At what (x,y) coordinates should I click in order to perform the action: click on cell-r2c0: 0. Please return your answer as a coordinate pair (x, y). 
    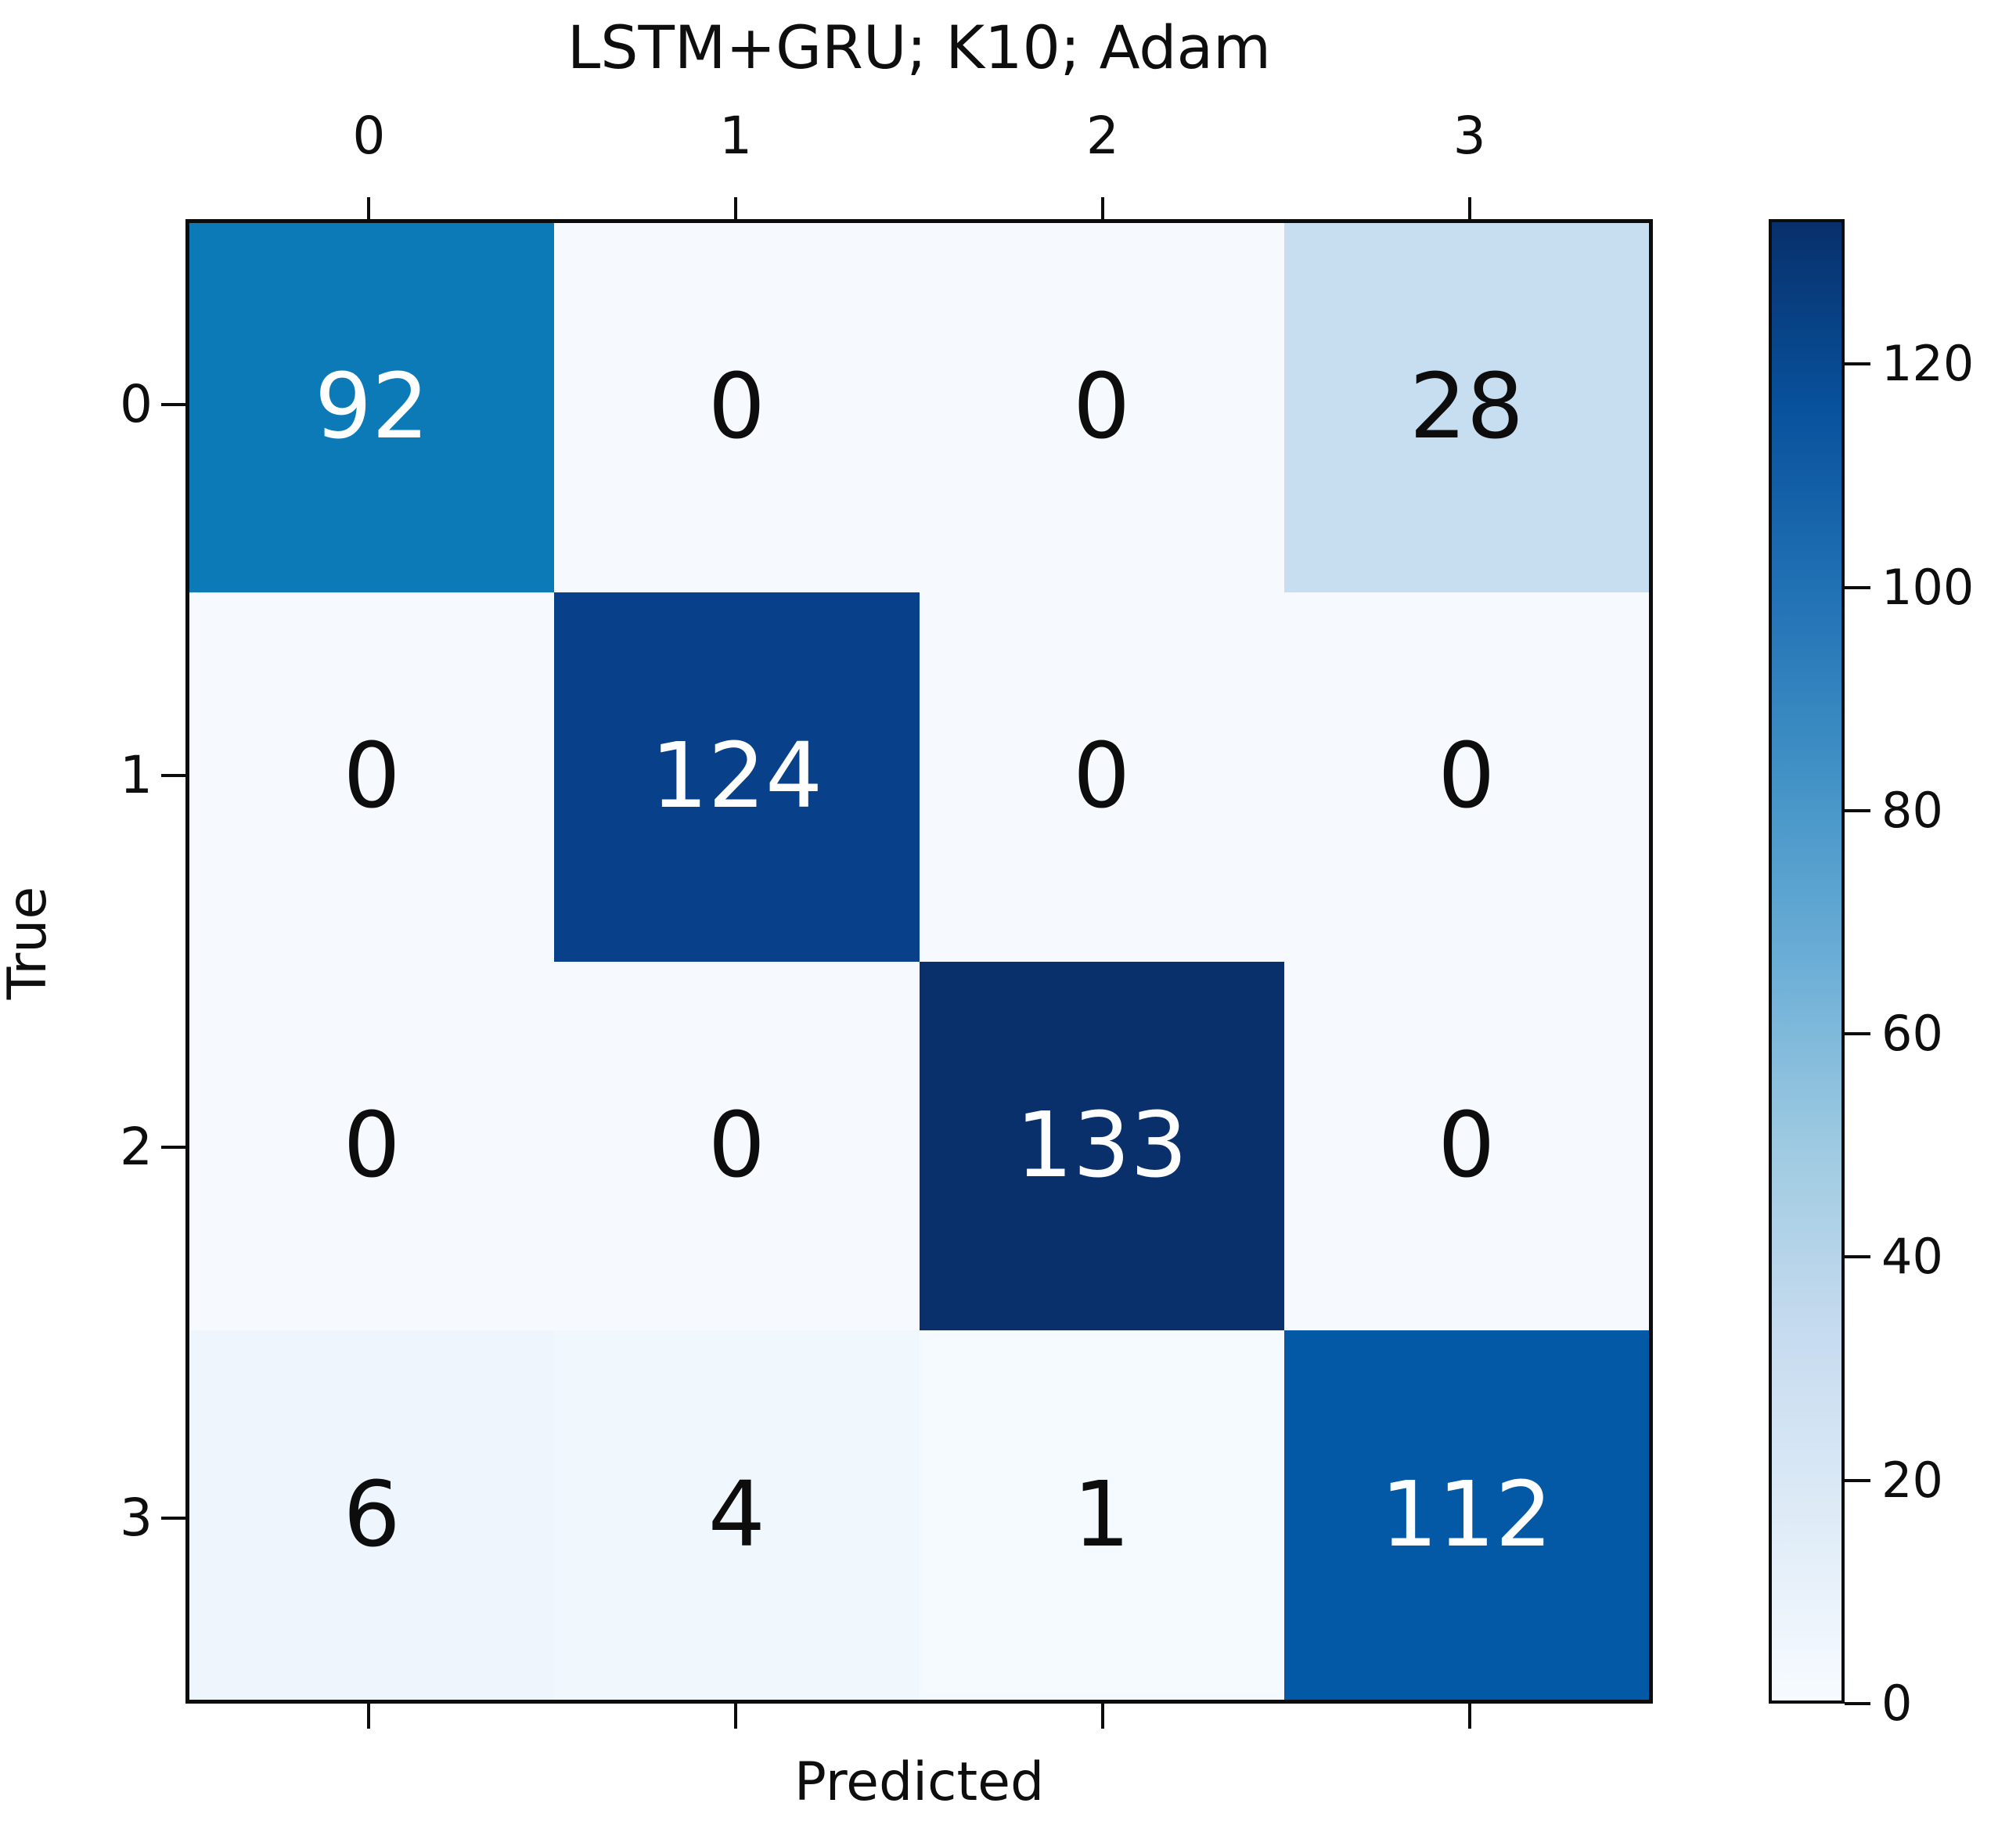
    Looking at the image, I should click on (372, 1146).